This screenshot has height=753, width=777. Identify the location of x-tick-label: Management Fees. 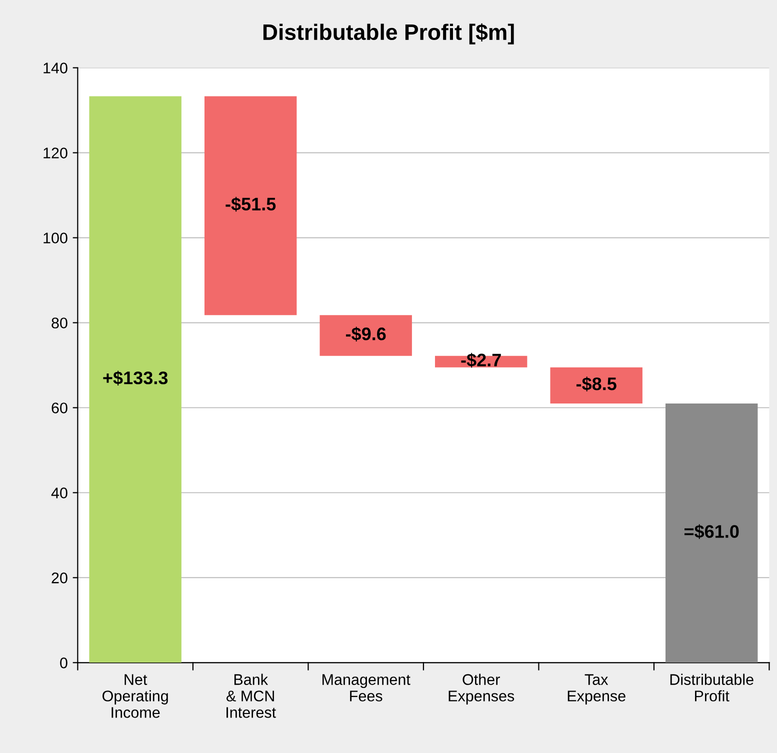
(366, 688).